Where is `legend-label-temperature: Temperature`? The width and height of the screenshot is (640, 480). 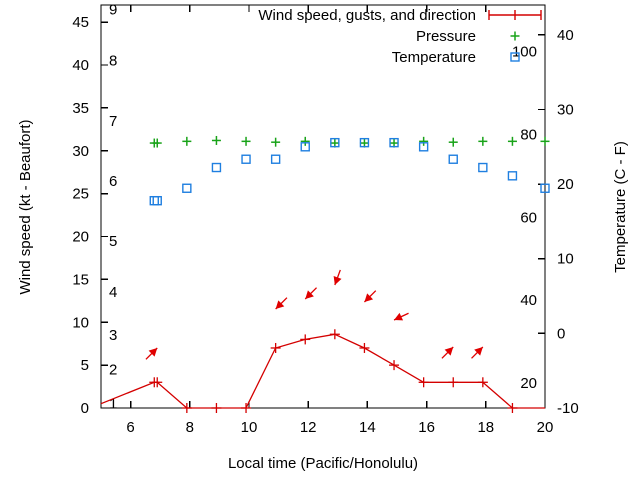
legend-label-temperature: Temperature is located at coordinates (434, 57).